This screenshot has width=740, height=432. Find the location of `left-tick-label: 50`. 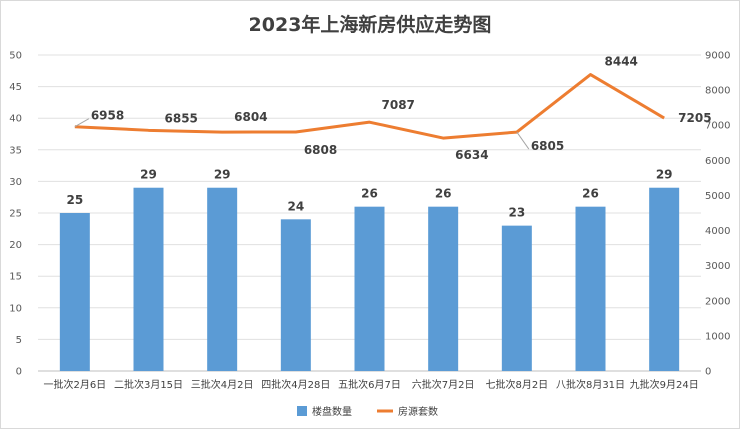

left-tick-label: 50 is located at coordinates (15, 56).